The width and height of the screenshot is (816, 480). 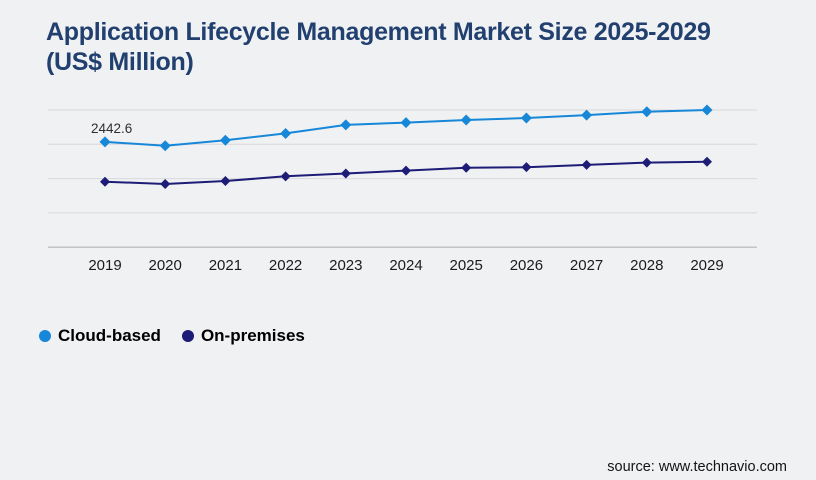 I want to click on x-axis-label: 2023, so click(x=345, y=265).